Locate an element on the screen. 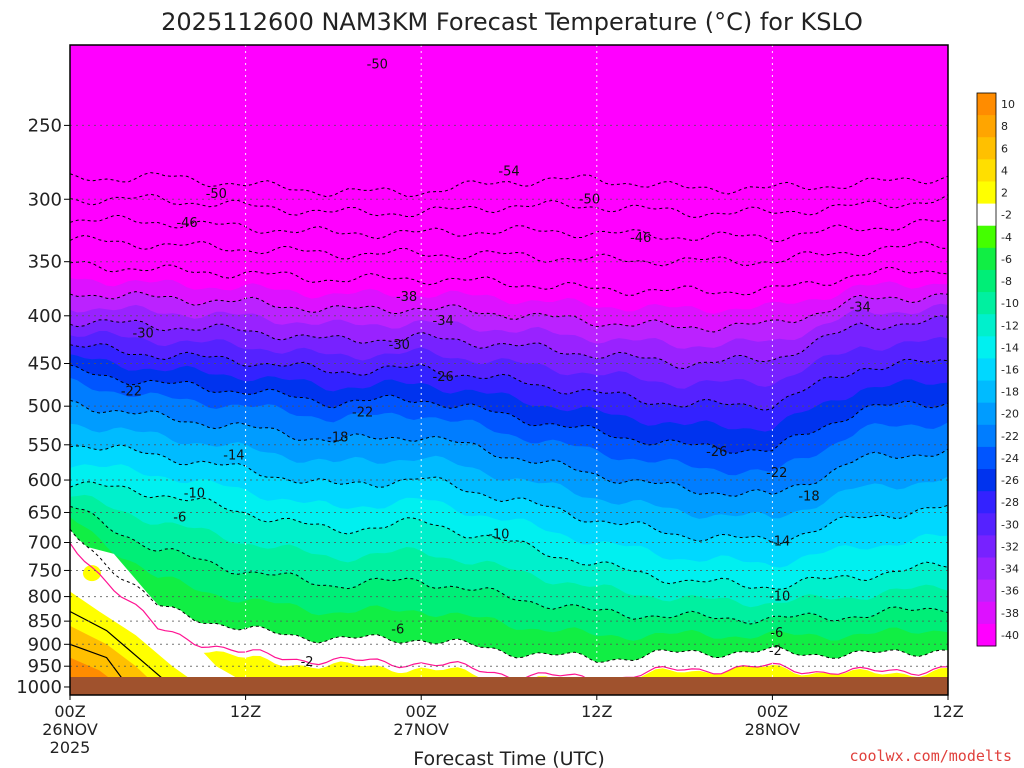 The height and width of the screenshot is (768, 1024). y-tick-label: 400 is located at coordinates (45, 316).